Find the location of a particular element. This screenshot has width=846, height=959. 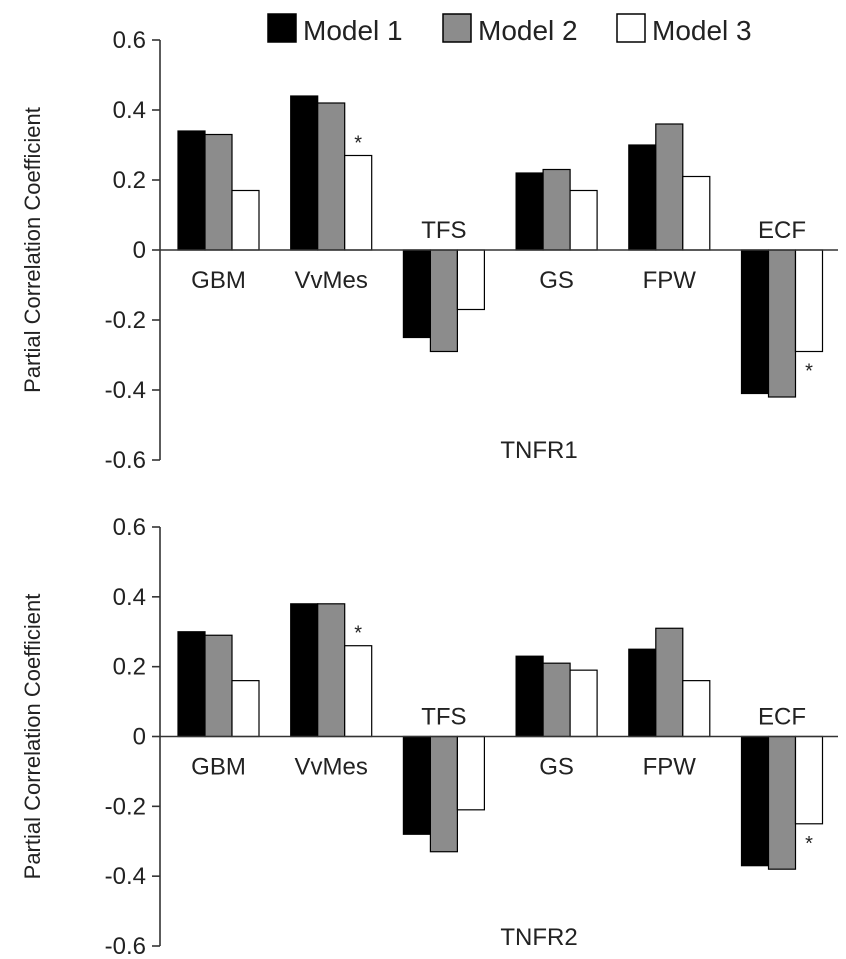

panel-title: TNFR2 is located at coordinates (538, 937).